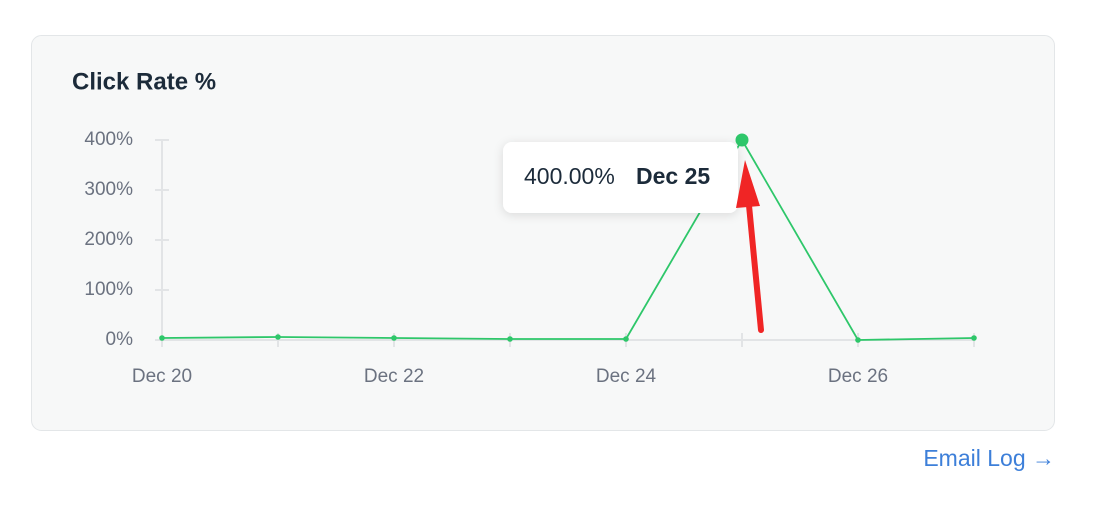 The height and width of the screenshot is (505, 1096). Describe the element at coordinates (108, 239) in the screenshot. I see `y-tick-label: 200%` at that location.